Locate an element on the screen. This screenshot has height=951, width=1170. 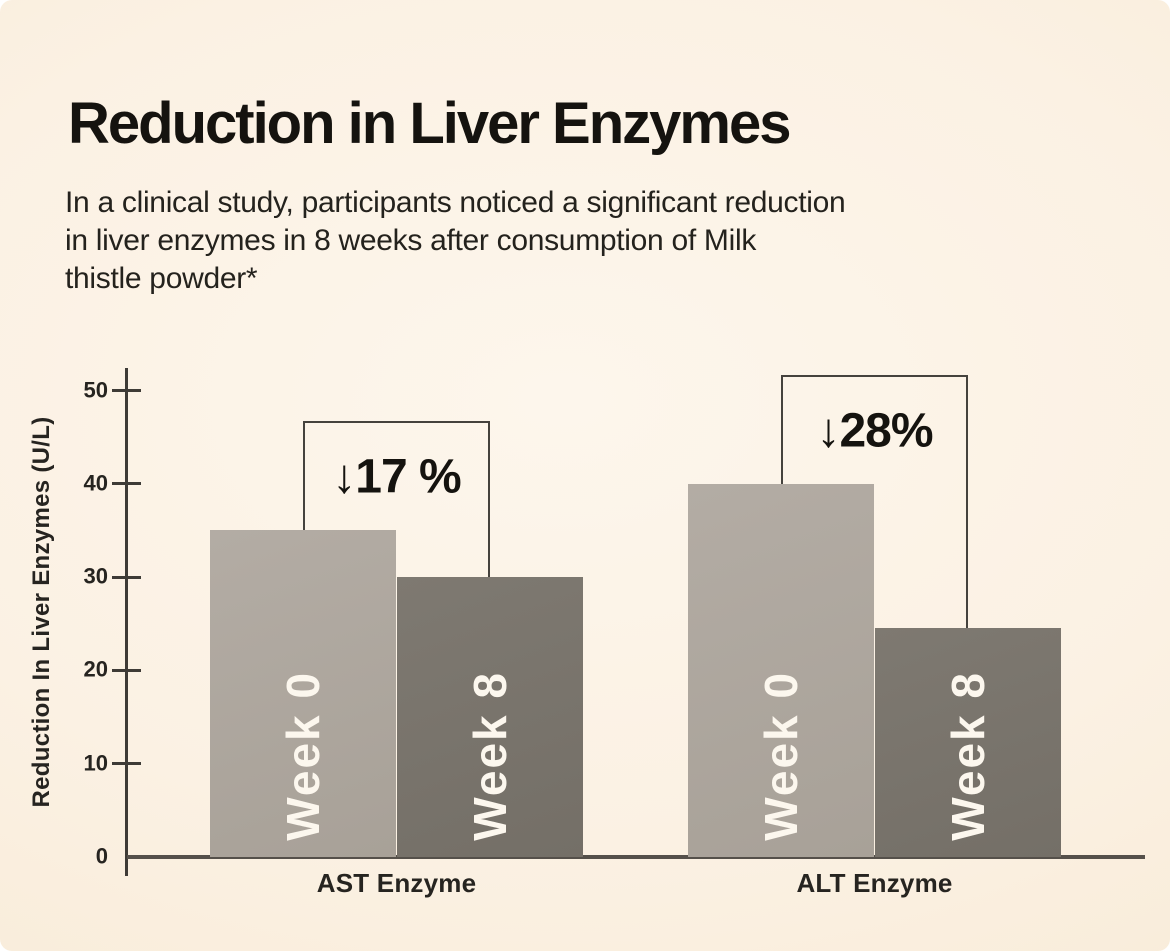
y-tick-label: 40 is located at coordinates (95, 483).